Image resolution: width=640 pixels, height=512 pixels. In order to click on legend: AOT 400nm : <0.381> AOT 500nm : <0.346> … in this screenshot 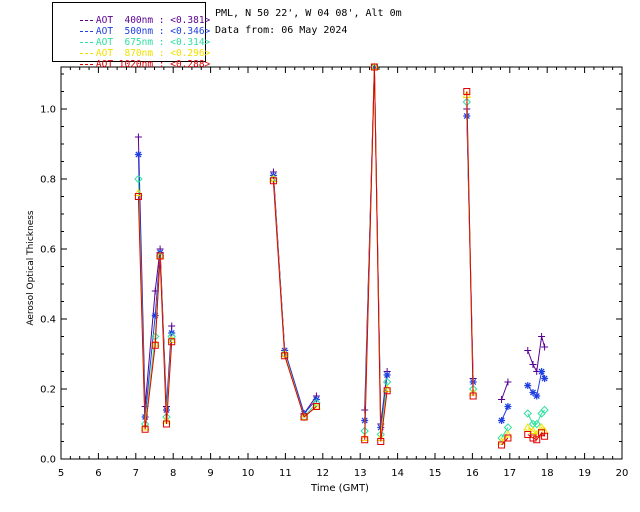, I will do `click(131, 36)`.